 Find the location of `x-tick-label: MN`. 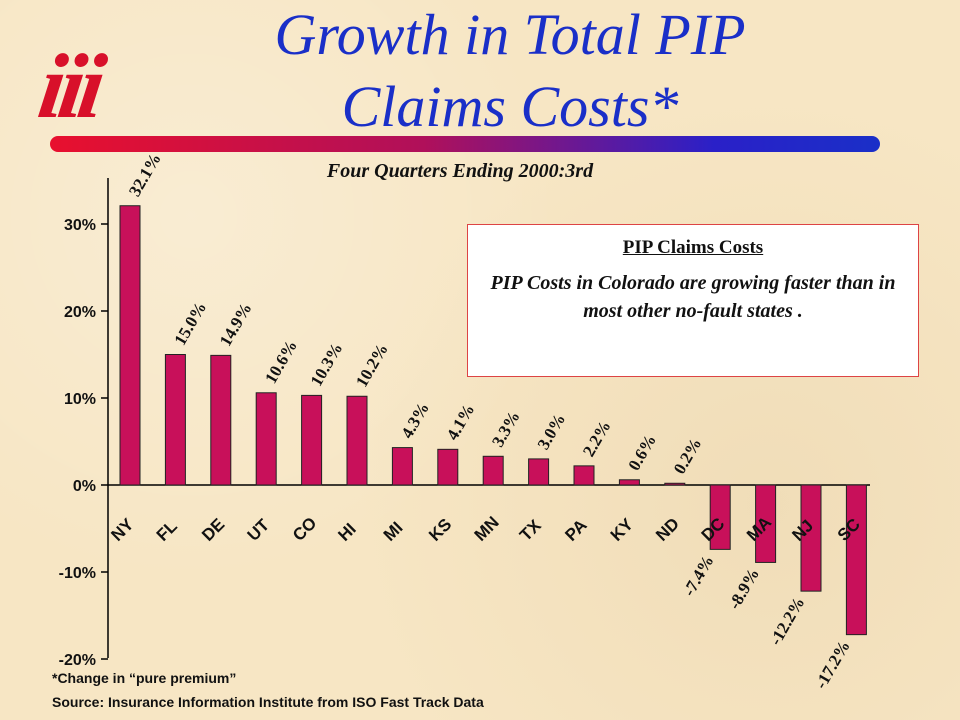

x-tick-label: MN is located at coordinates (487, 529).